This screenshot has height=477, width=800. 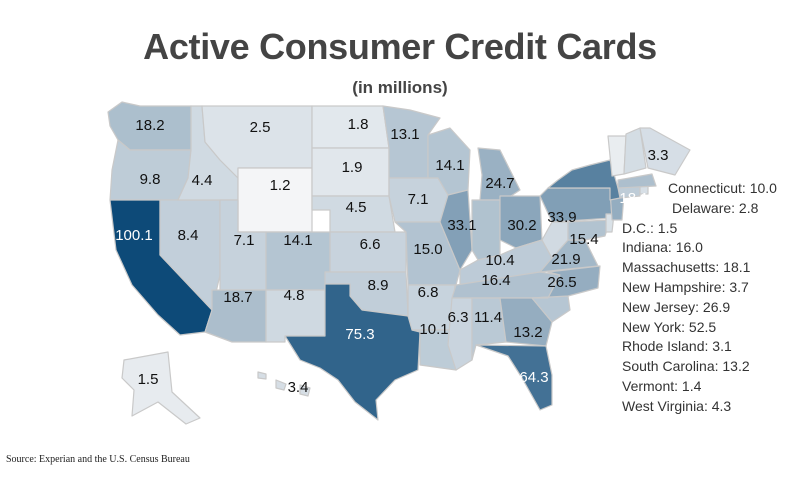 What do you see at coordinates (686, 366) in the screenshot?
I see `callout-item: South Carolina: 13.2` at bounding box center [686, 366].